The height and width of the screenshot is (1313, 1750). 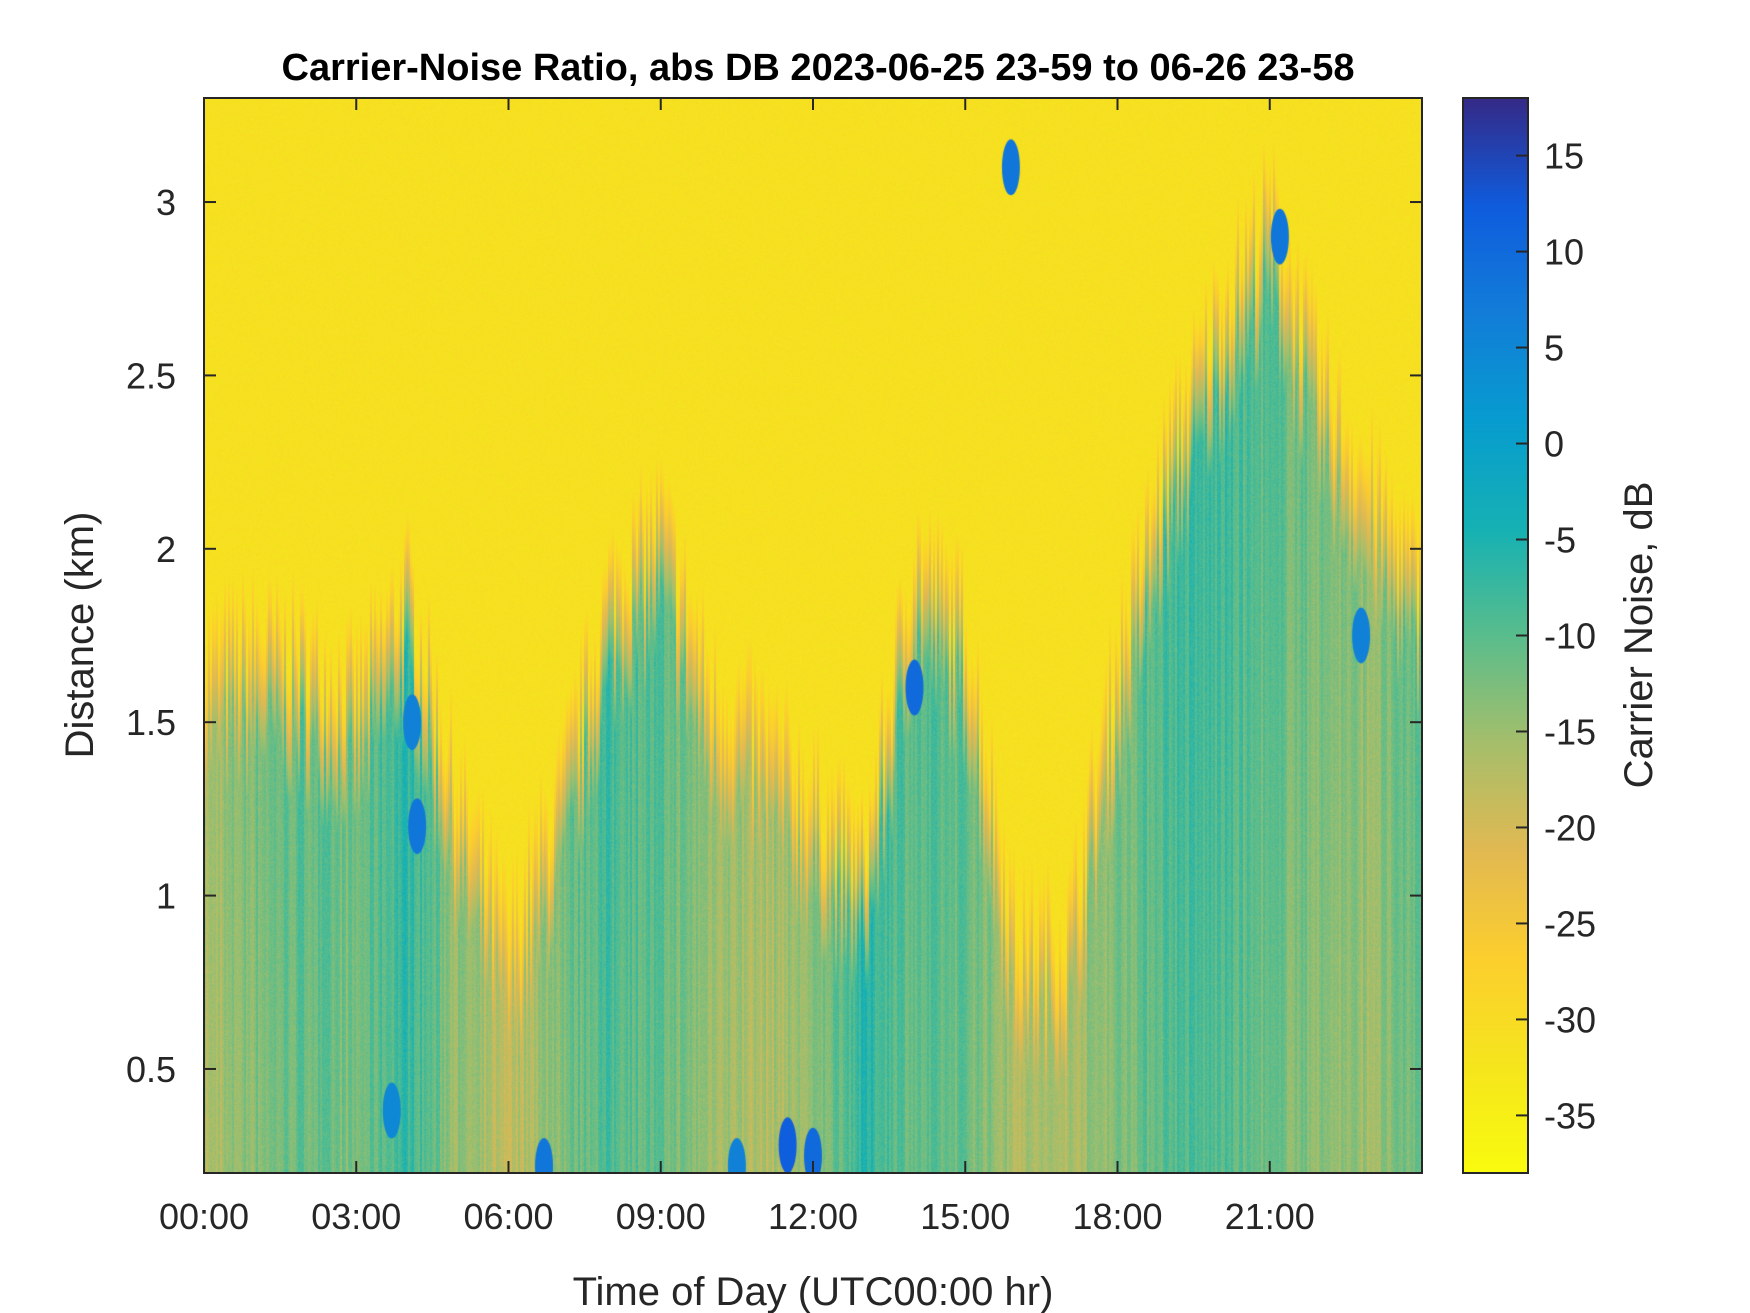 What do you see at coordinates (356, 1216) in the screenshot?
I see `x-tick-label: 03:00` at bounding box center [356, 1216].